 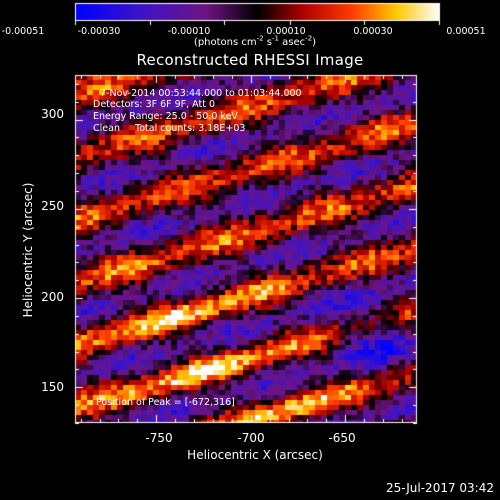 What do you see at coordinates (373, 31) in the screenshot?
I see `colorbar-tick-label: 0.00030` at bounding box center [373, 31].